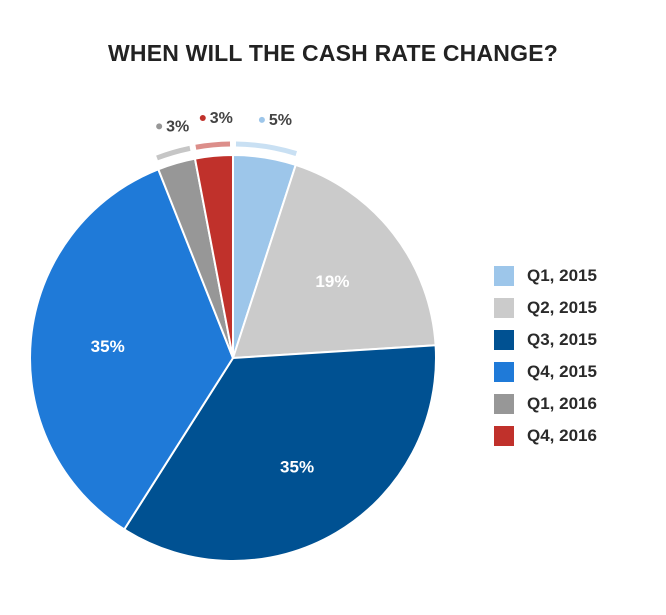  Describe the element at coordinates (177, 126) in the screenshot. I see `slice-label-q1-2016: 3%` at that location.